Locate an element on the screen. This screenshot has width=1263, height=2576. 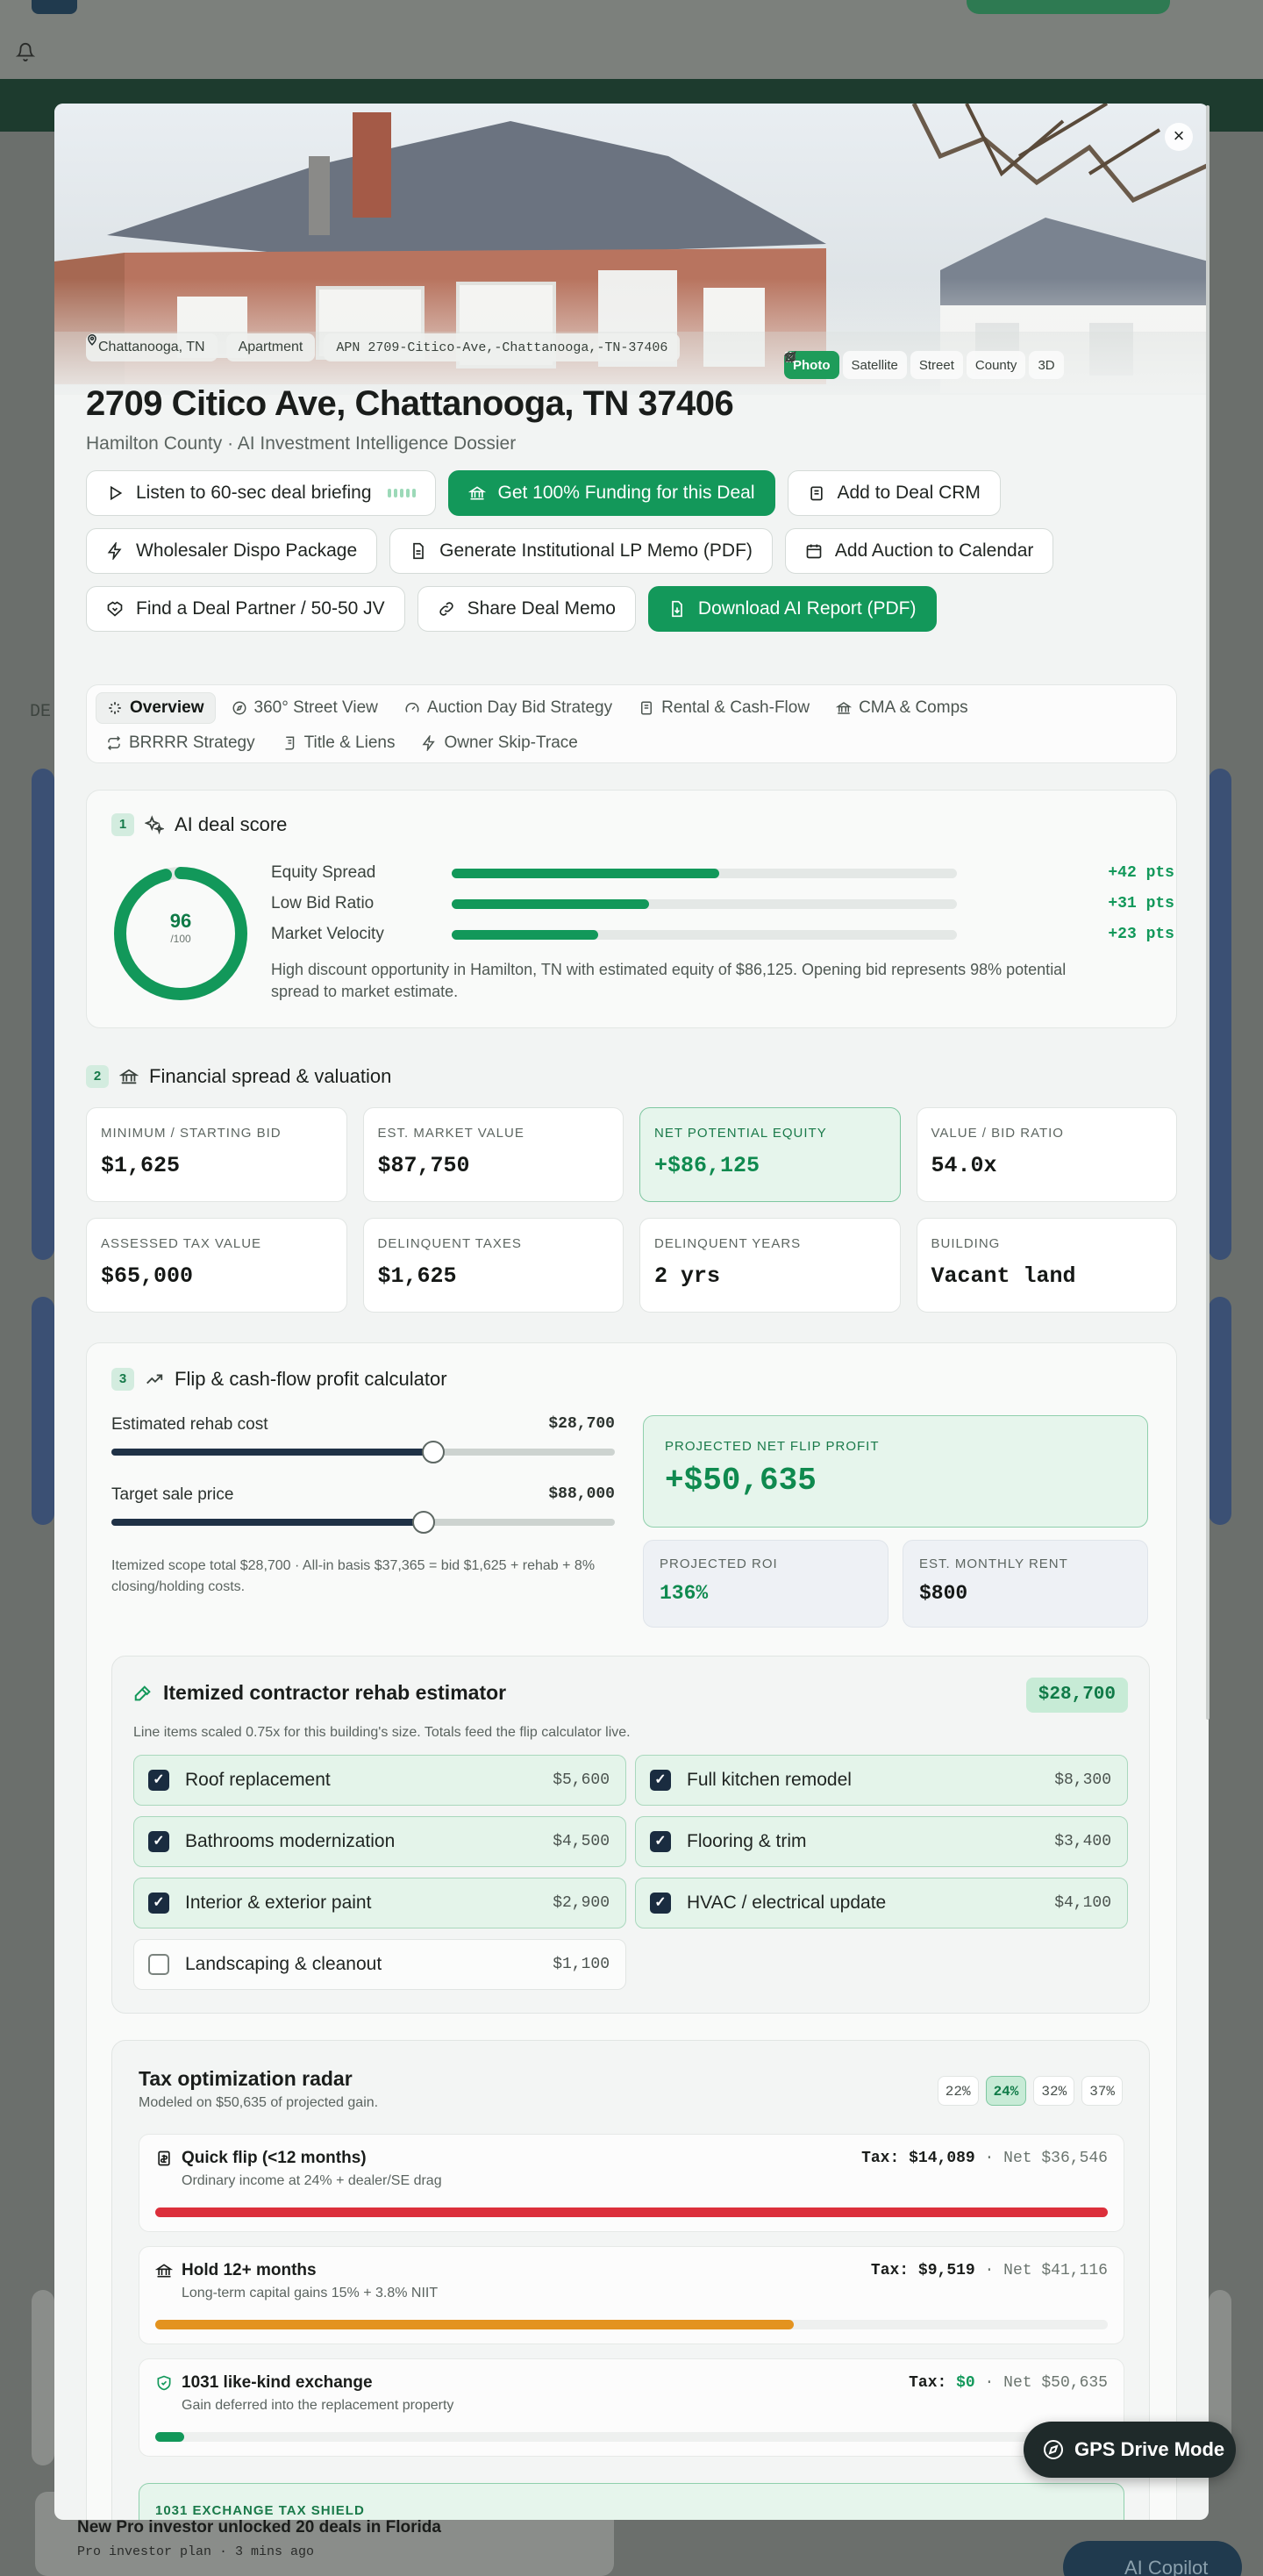
tab-cma: CMA & Comps is located at coordinates (902, 708).